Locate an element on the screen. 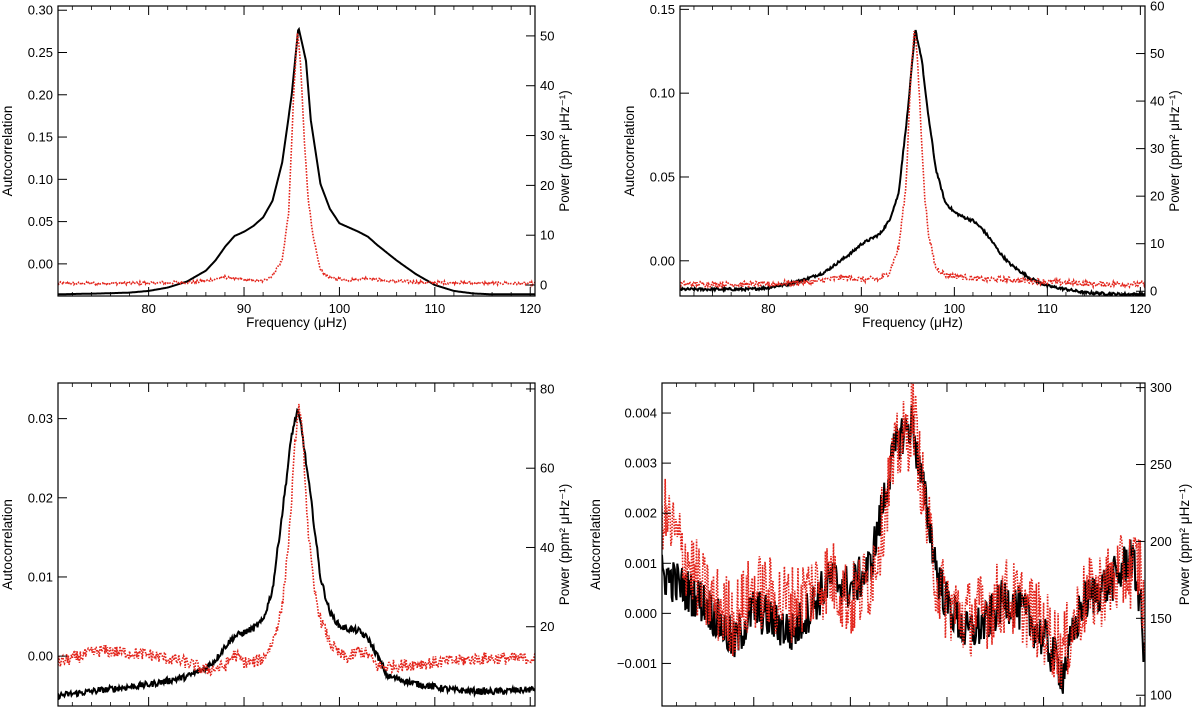  y2-tick-label: 250 is located at coordinates (1161, 464).